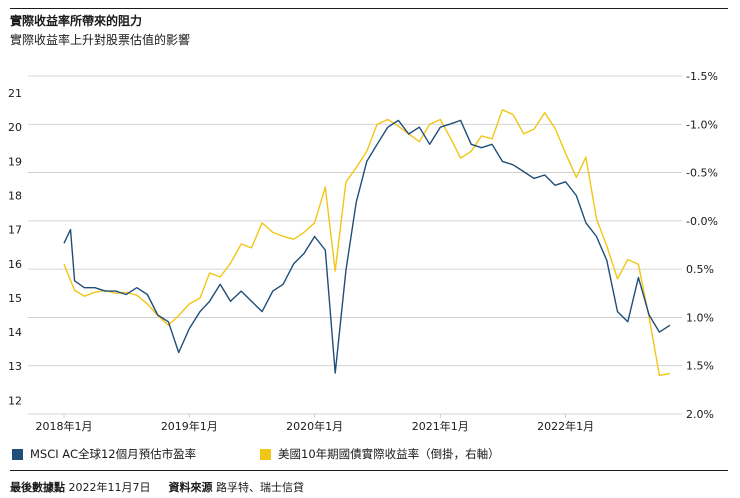 This screenshot has height=498, width=740. Describe the element at coordinates (389, 454) in the screenshot. I see `legend-label-yield: 美國10年期國債實際收益率（倒掛，右軸）` at that location.